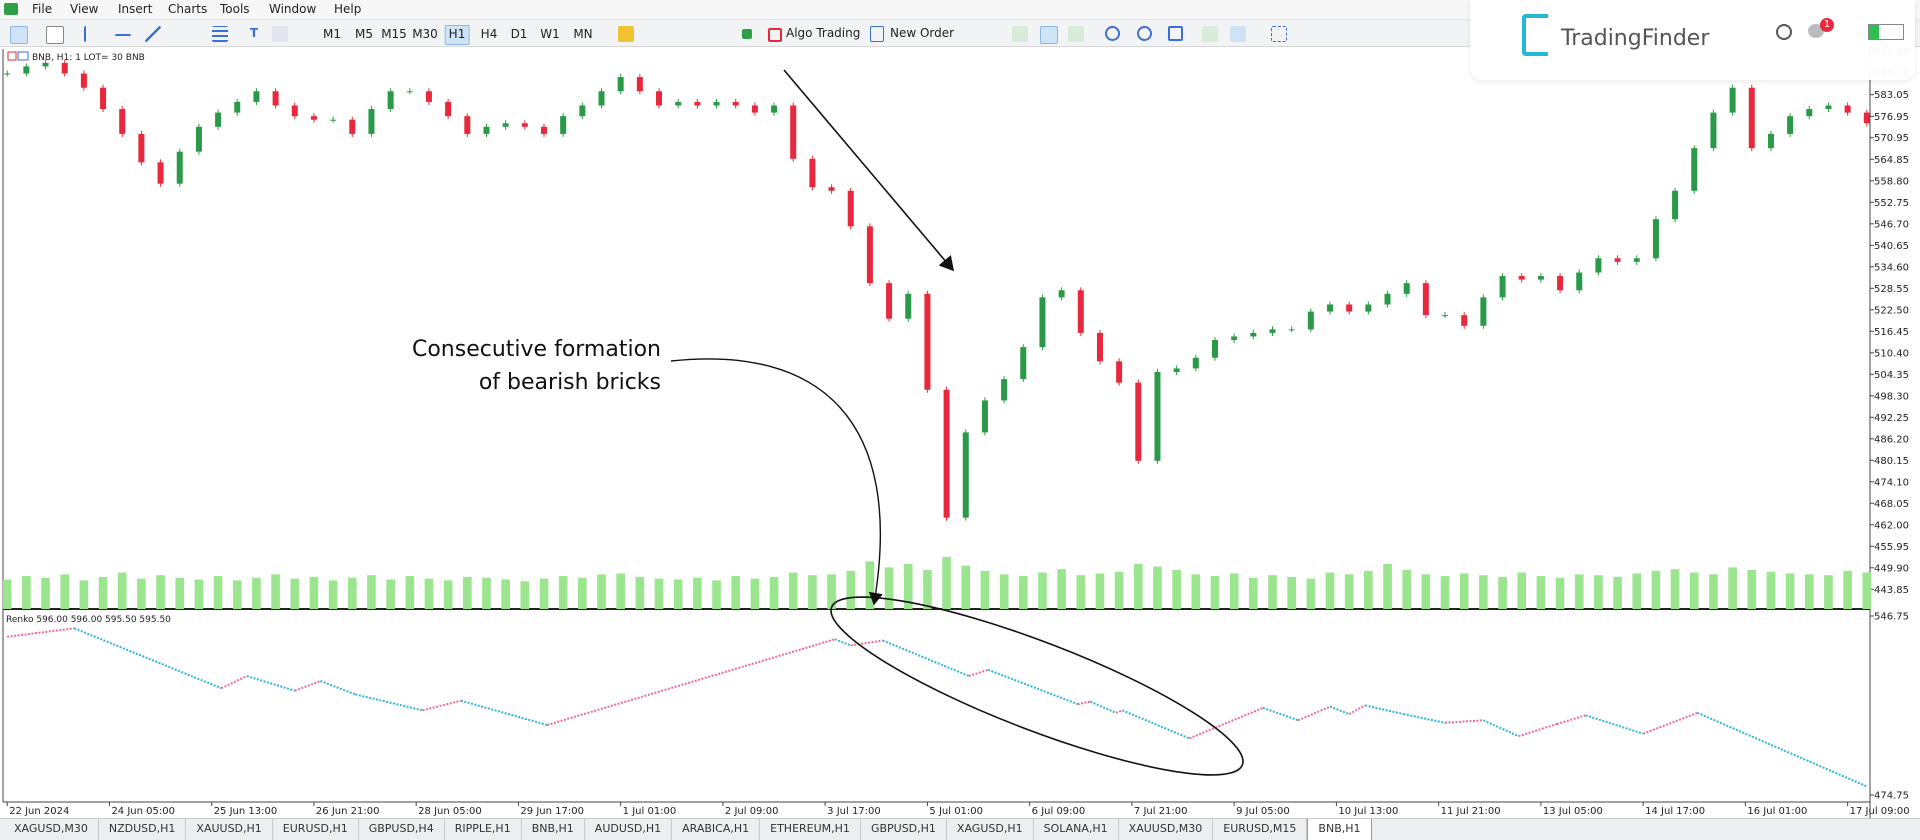 The image size is (1920, 840). What do you see at coordinates (143, 829) in the screenshot?
I see `symbol-tab: NZDUSD,H1` at bounding box center [143, 829].